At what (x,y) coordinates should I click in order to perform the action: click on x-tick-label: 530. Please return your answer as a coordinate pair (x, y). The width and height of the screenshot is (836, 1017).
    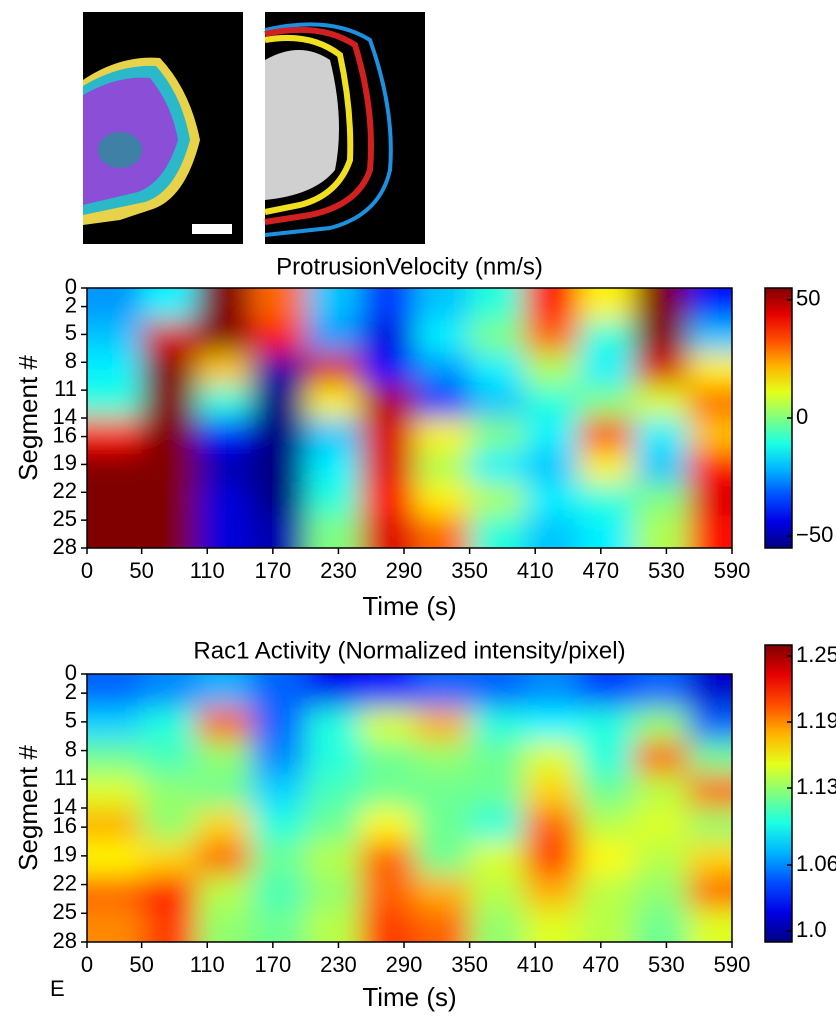
    Looking at the image, I should click on (666, 964).